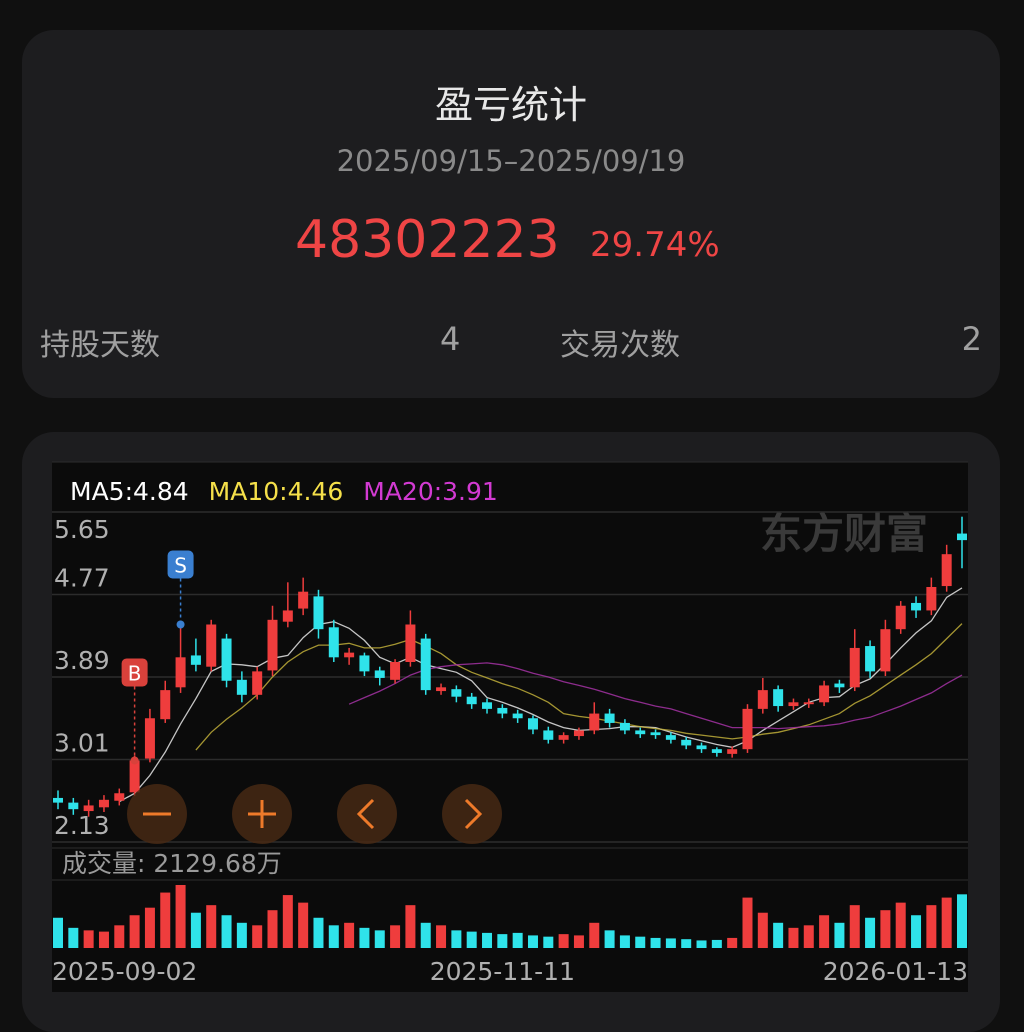 This screenshot has width=1024, height=1032. I want to click on y-tick-label: 3.01, so click(82, 743).